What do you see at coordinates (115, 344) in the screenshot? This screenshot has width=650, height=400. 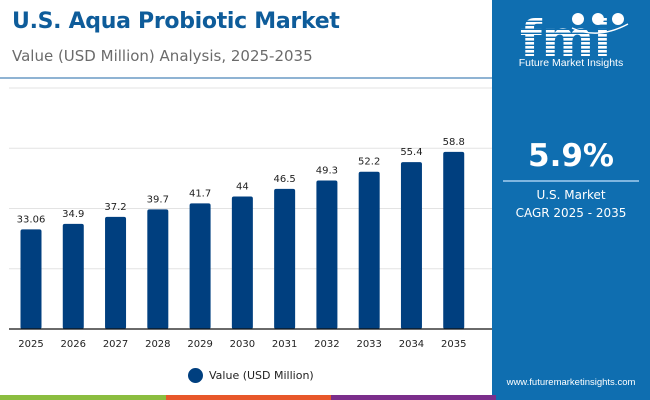 I see `x-tick-label-2027: 2027` at bounding box center [115, 344].